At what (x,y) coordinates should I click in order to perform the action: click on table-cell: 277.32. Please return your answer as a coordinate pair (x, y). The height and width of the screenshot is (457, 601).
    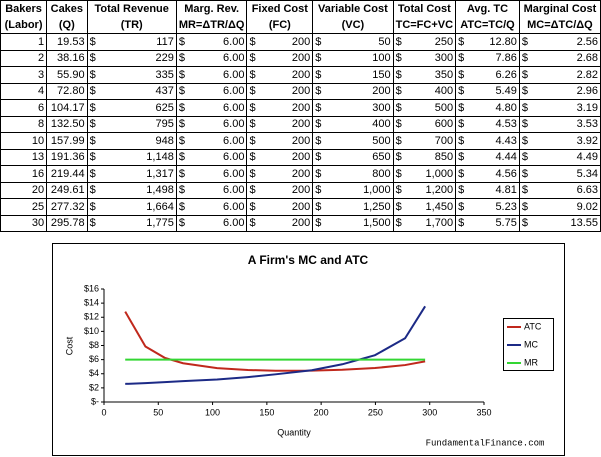
    Looking at the image, I should click on (67, 207).